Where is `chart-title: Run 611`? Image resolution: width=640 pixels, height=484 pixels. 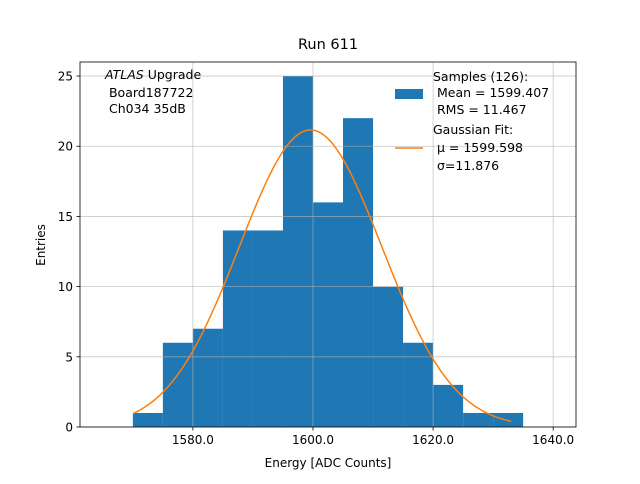 chart-title: Run 611 is located at coordinates (328, 45).